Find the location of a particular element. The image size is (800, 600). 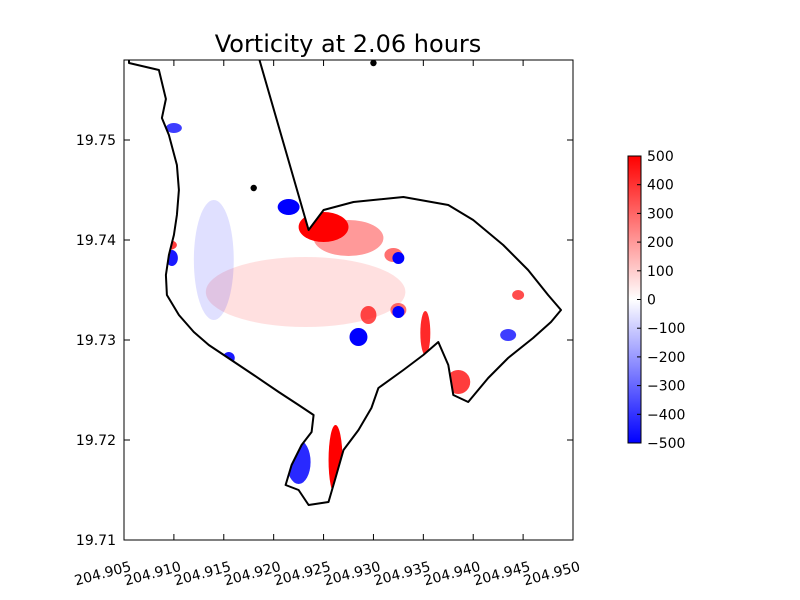

chart-title: Vorticity at 2.06 hours is located at coordinates (348, 44).